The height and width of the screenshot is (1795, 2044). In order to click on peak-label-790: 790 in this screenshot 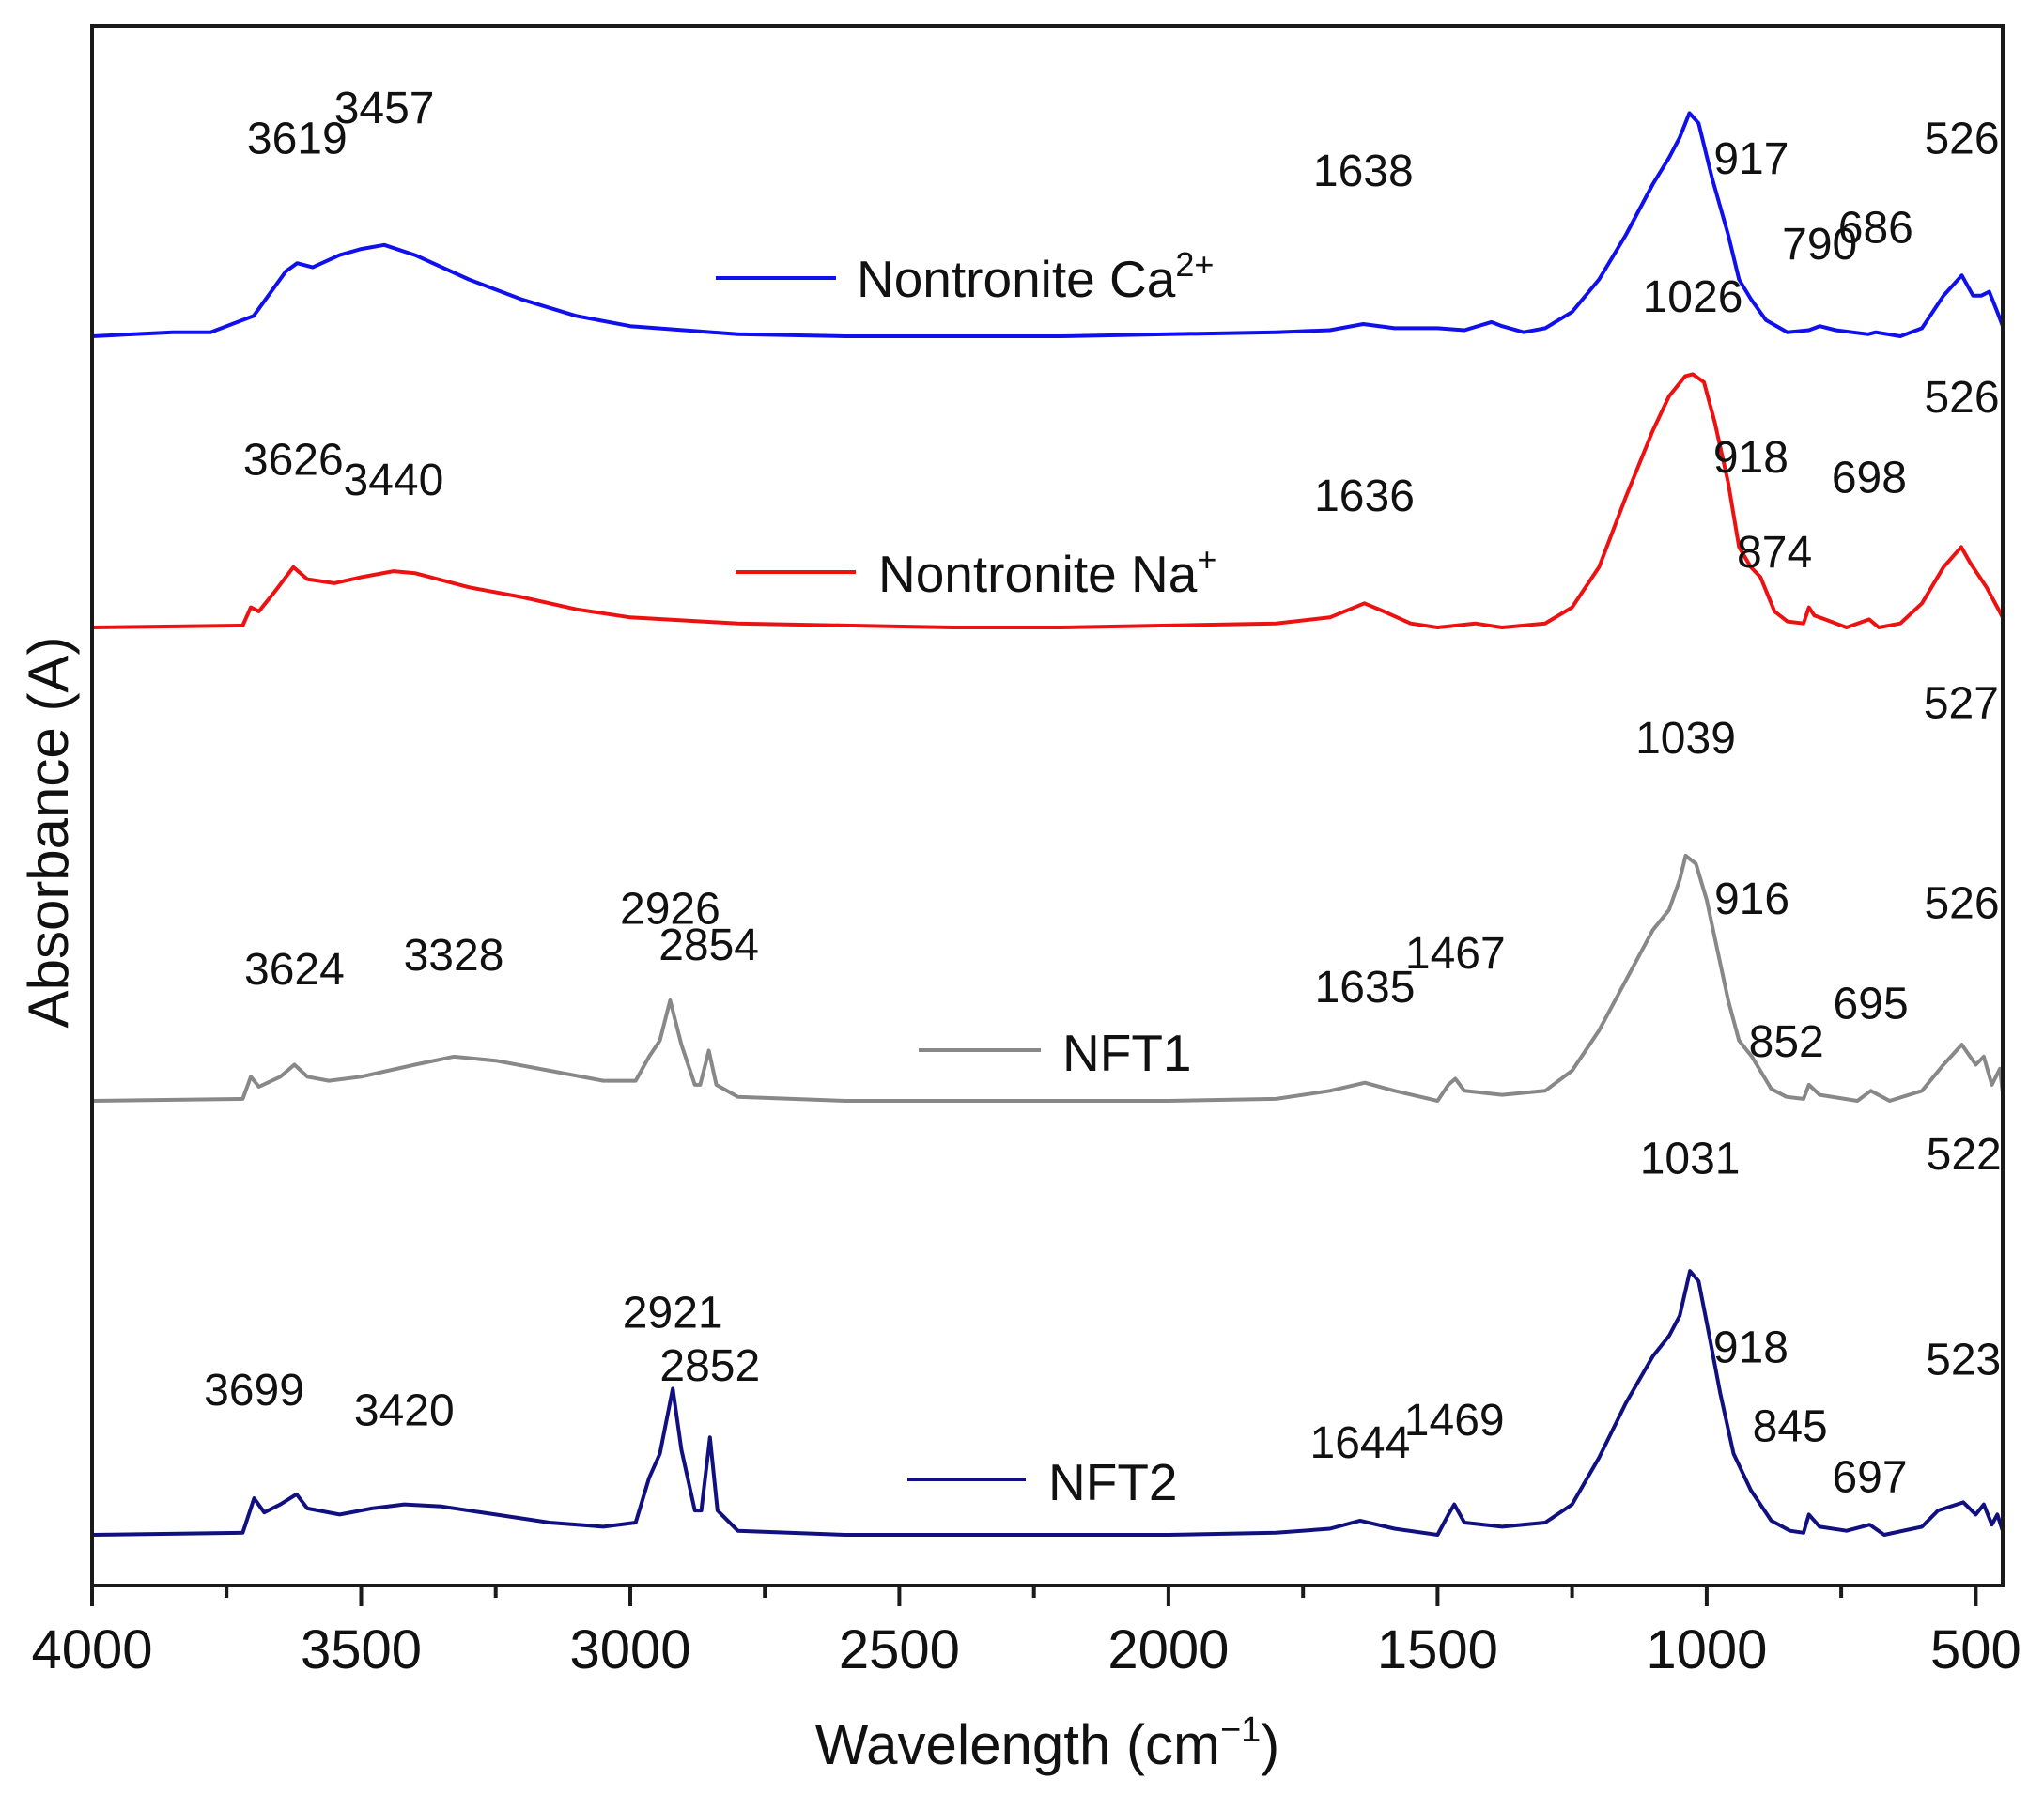, I will do `click(1819, 245)`.